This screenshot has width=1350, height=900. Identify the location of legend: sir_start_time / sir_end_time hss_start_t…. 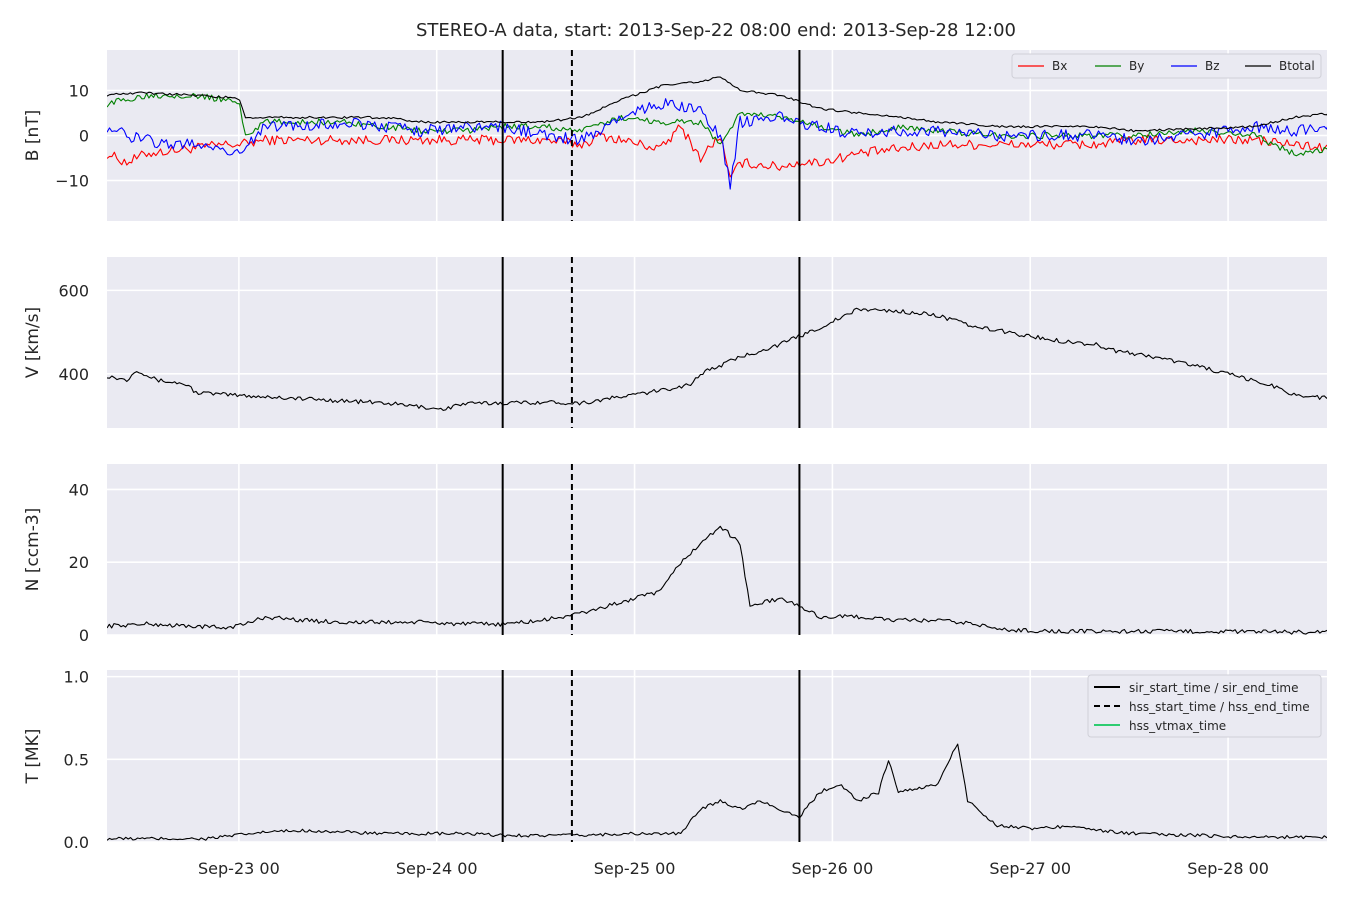
(1204, 706).